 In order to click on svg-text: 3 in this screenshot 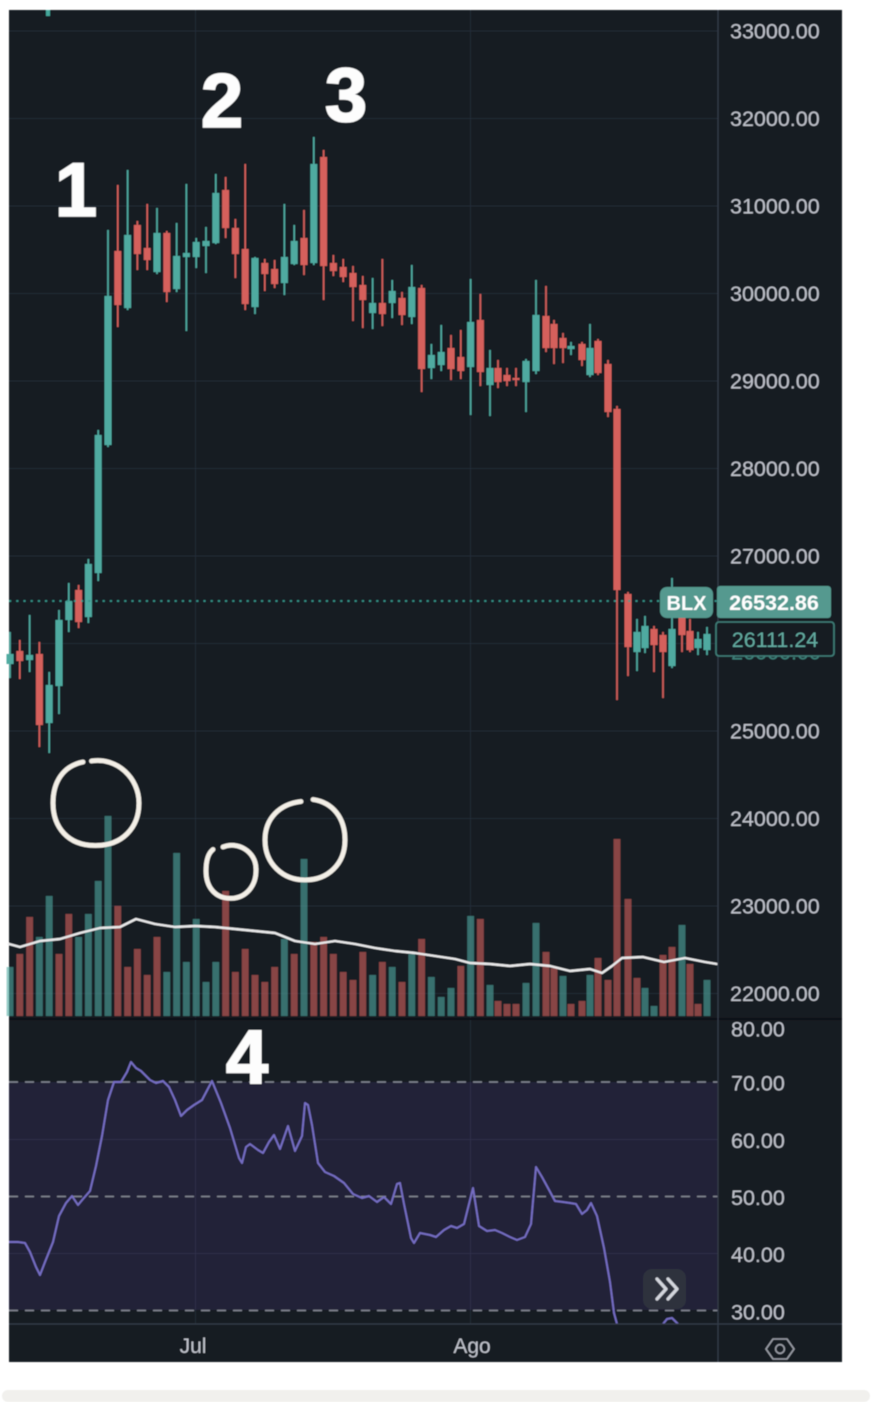, I will do `click(346, 95)`.